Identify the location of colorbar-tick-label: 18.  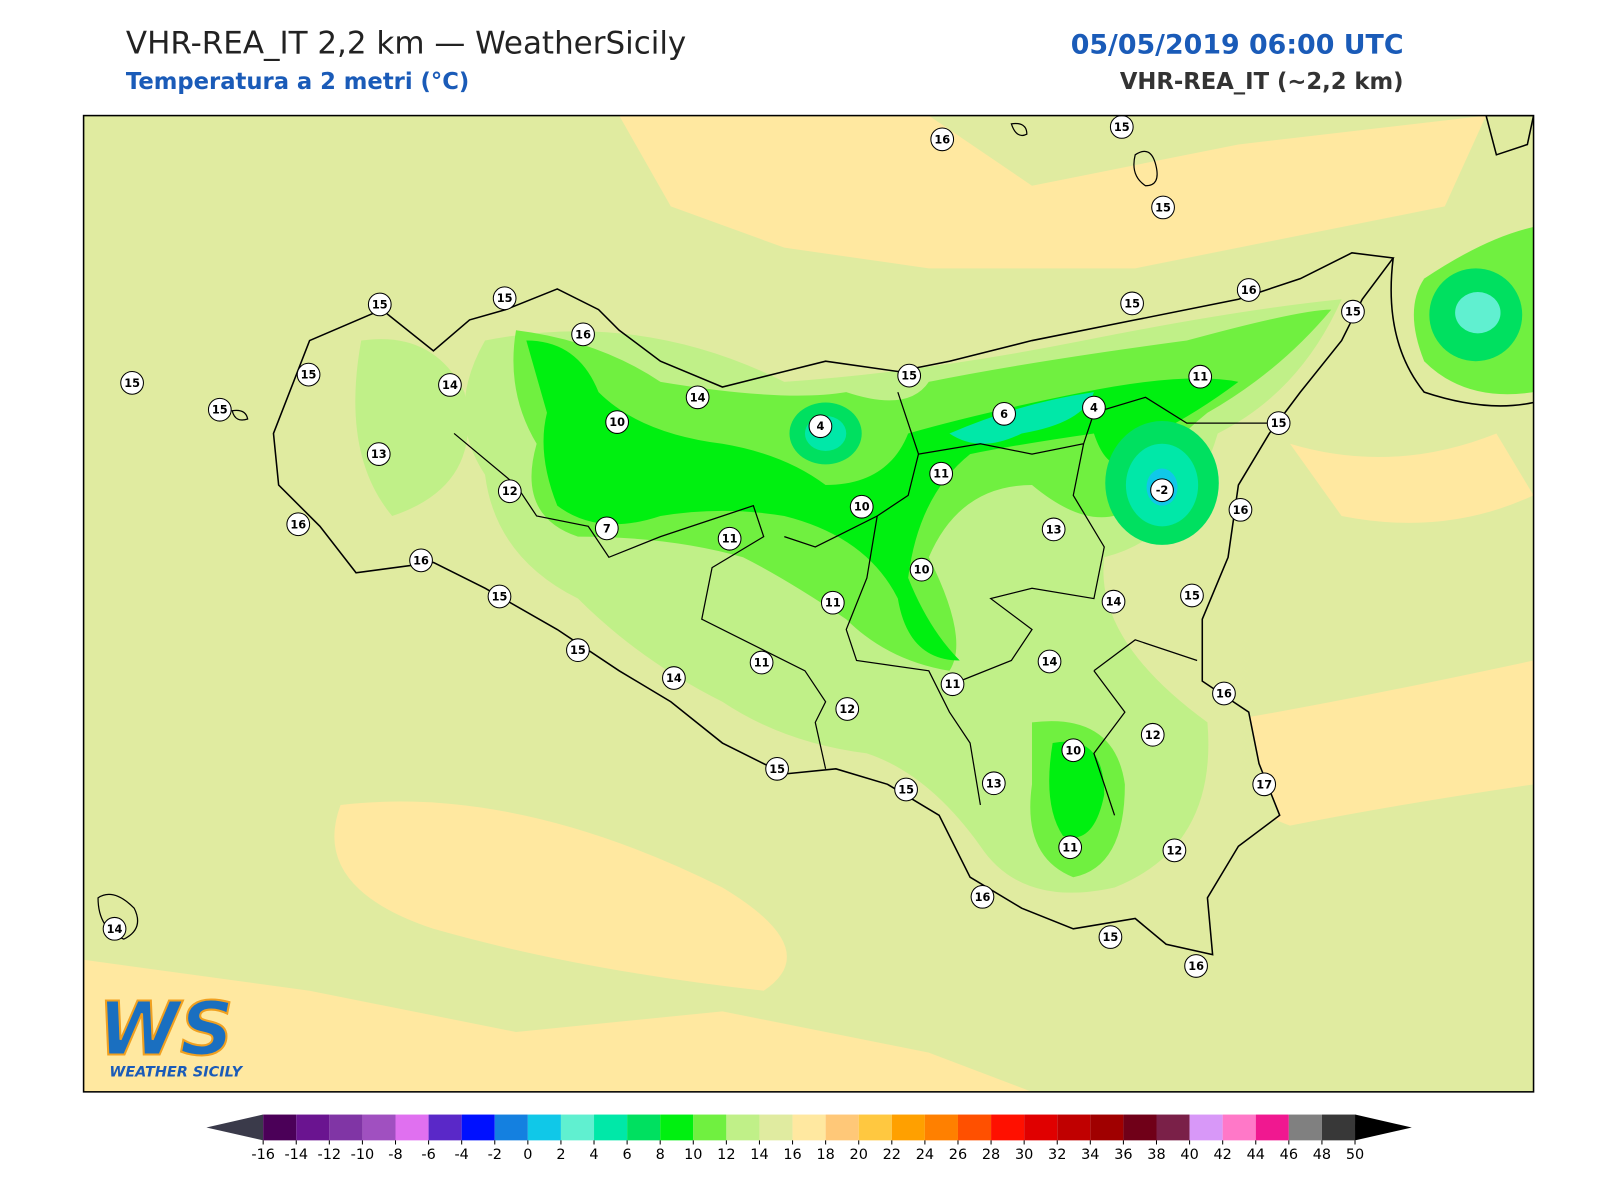
(825, 1155).